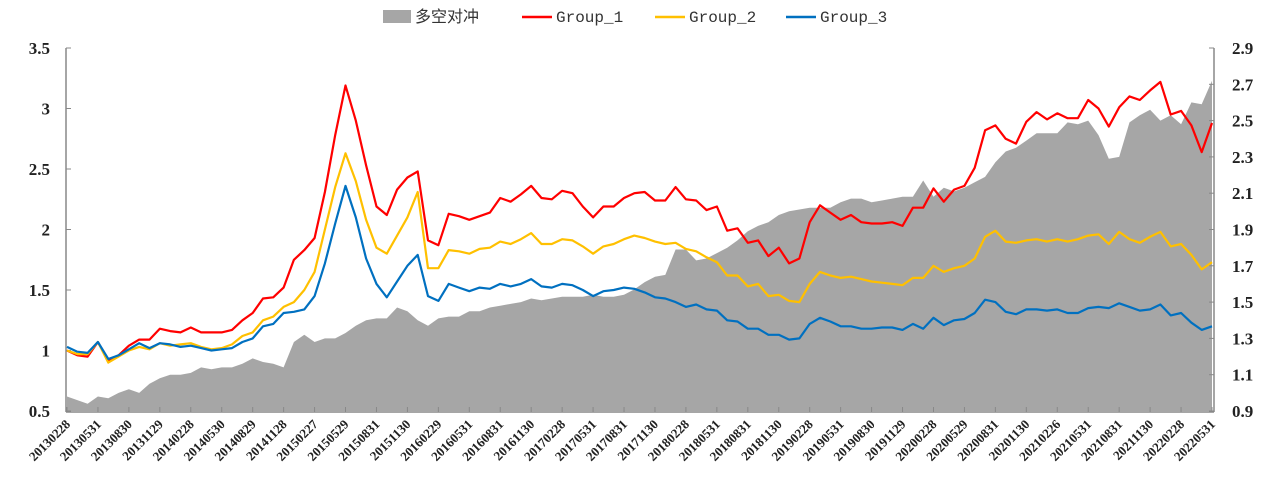  What do you see at coordinates (397, 16) in the screenshot?
I see `legend-swatch-area` at bounding box center [397, 16].